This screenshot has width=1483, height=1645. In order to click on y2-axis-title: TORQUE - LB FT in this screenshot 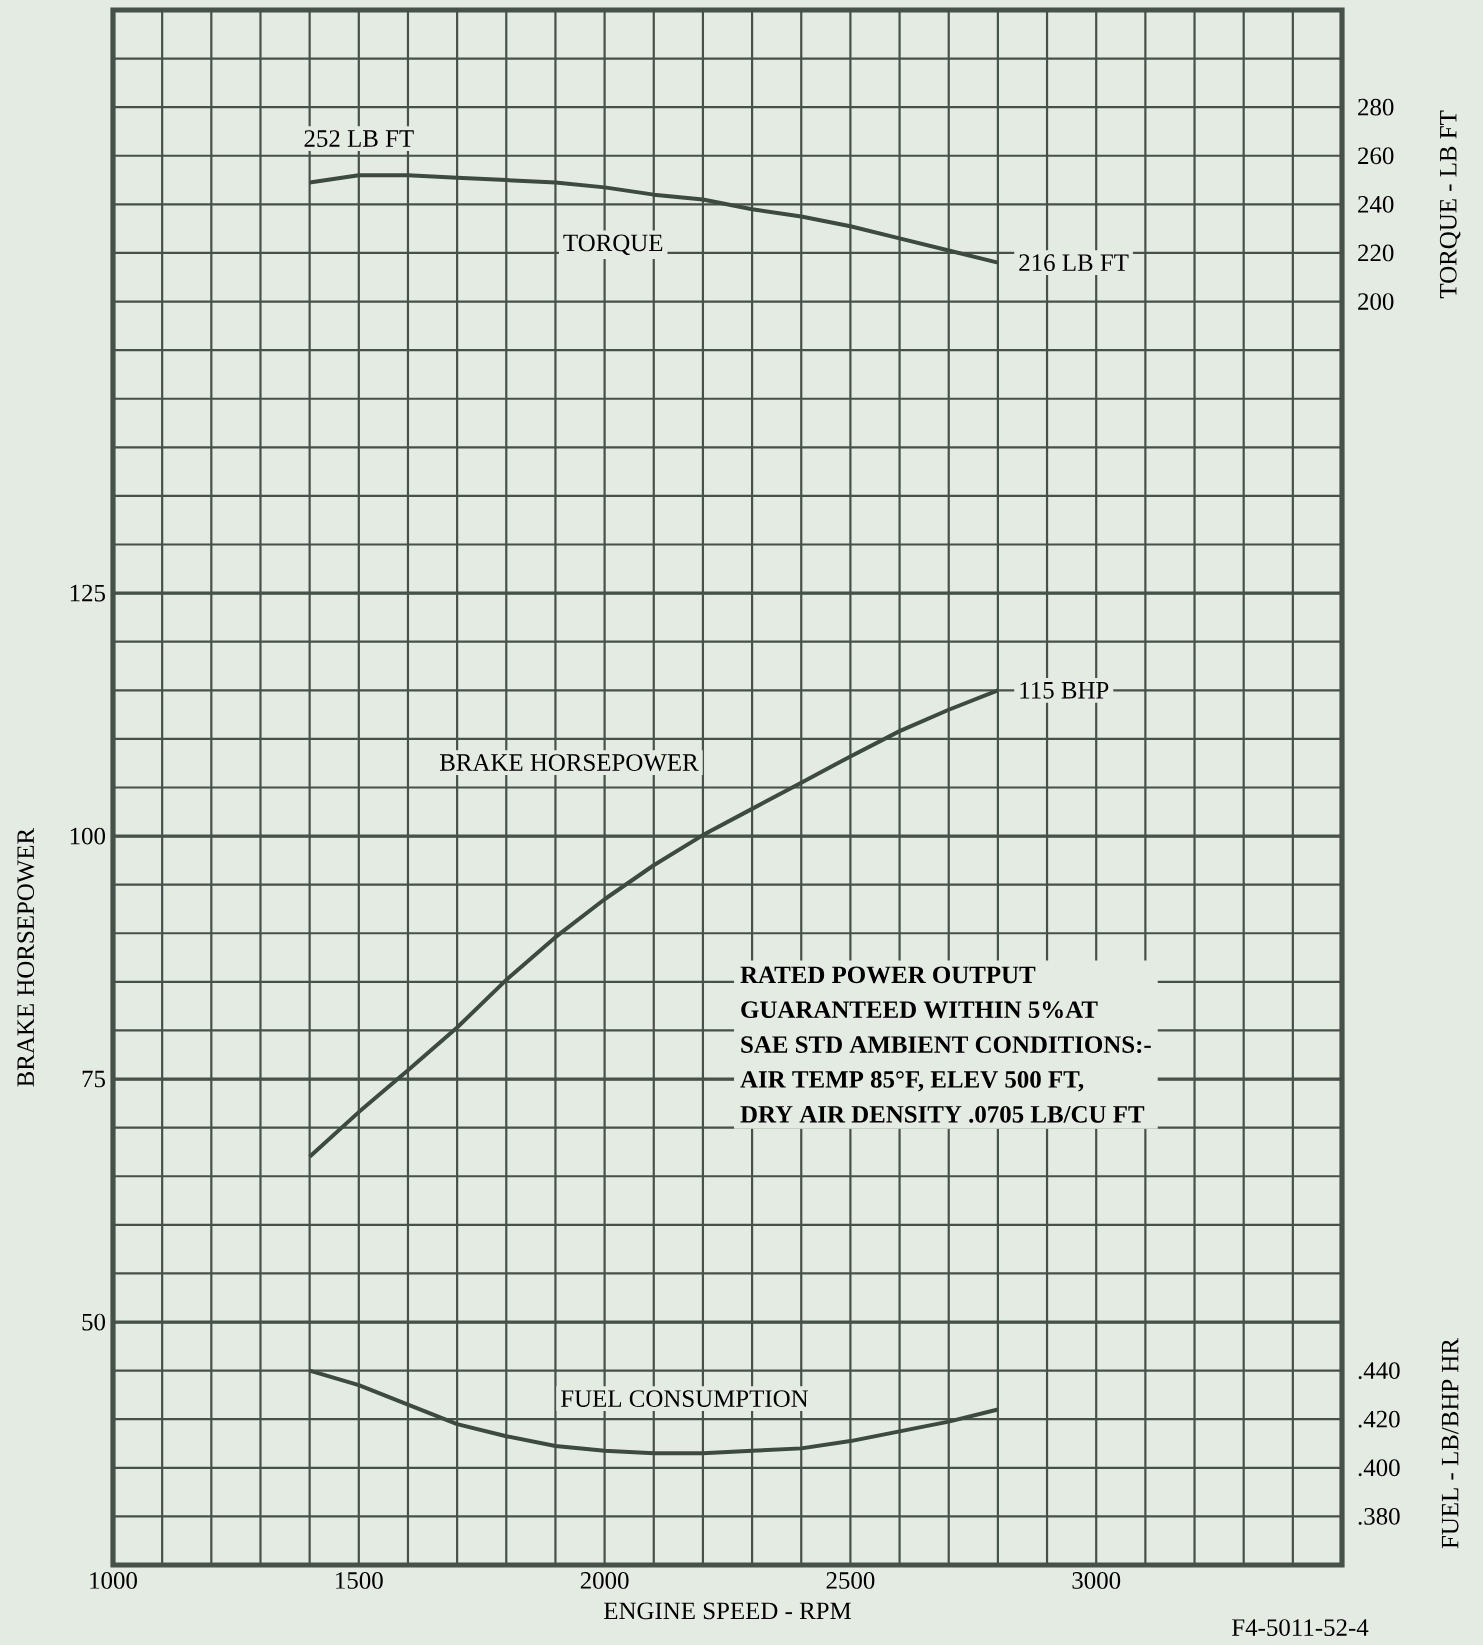, I will do `click(1450, 204)`.